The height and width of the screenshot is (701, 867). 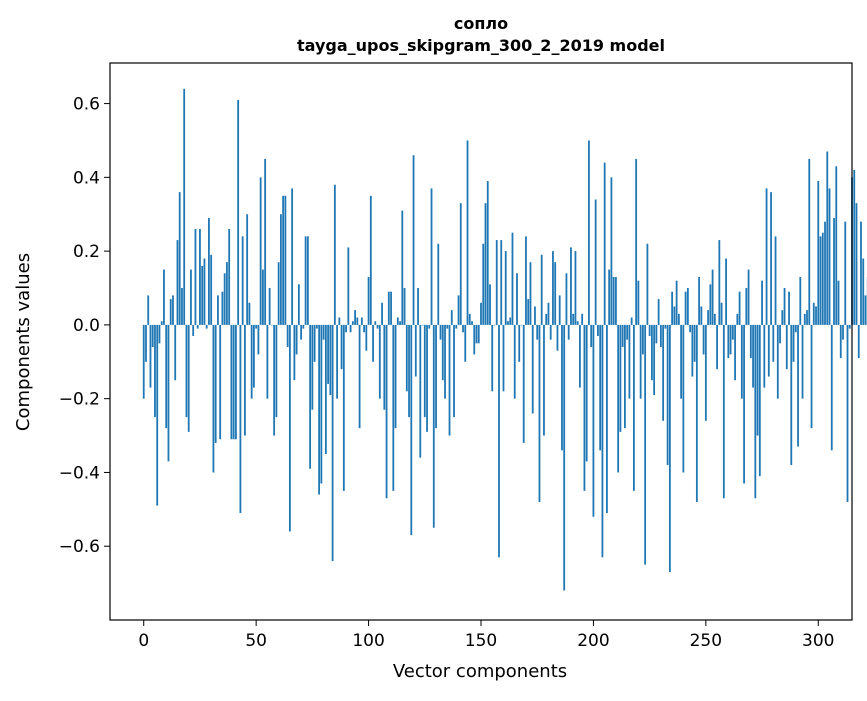 What do you see at coordinates (84, 326) in the screenshot?
I see `y-axis-ticks: −0.6−0.4−0.20.00.20.40.6` at bounding box center [84, 326].